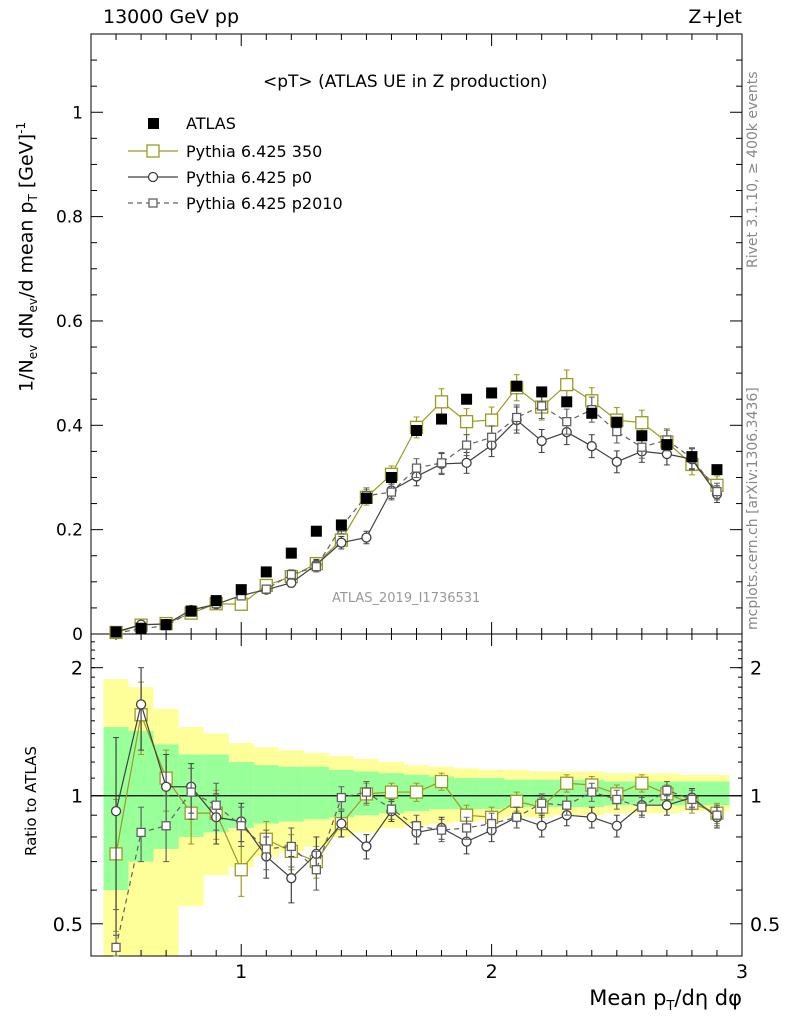 The height and width of the screenshot is (1024, 786). I want to click on main-ytick-label-3: 0.6, so click(69, 322).